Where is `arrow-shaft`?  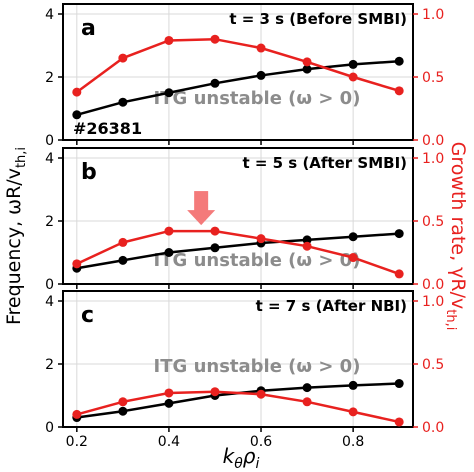 arrow-shaft is located at coordinates (201, 201).